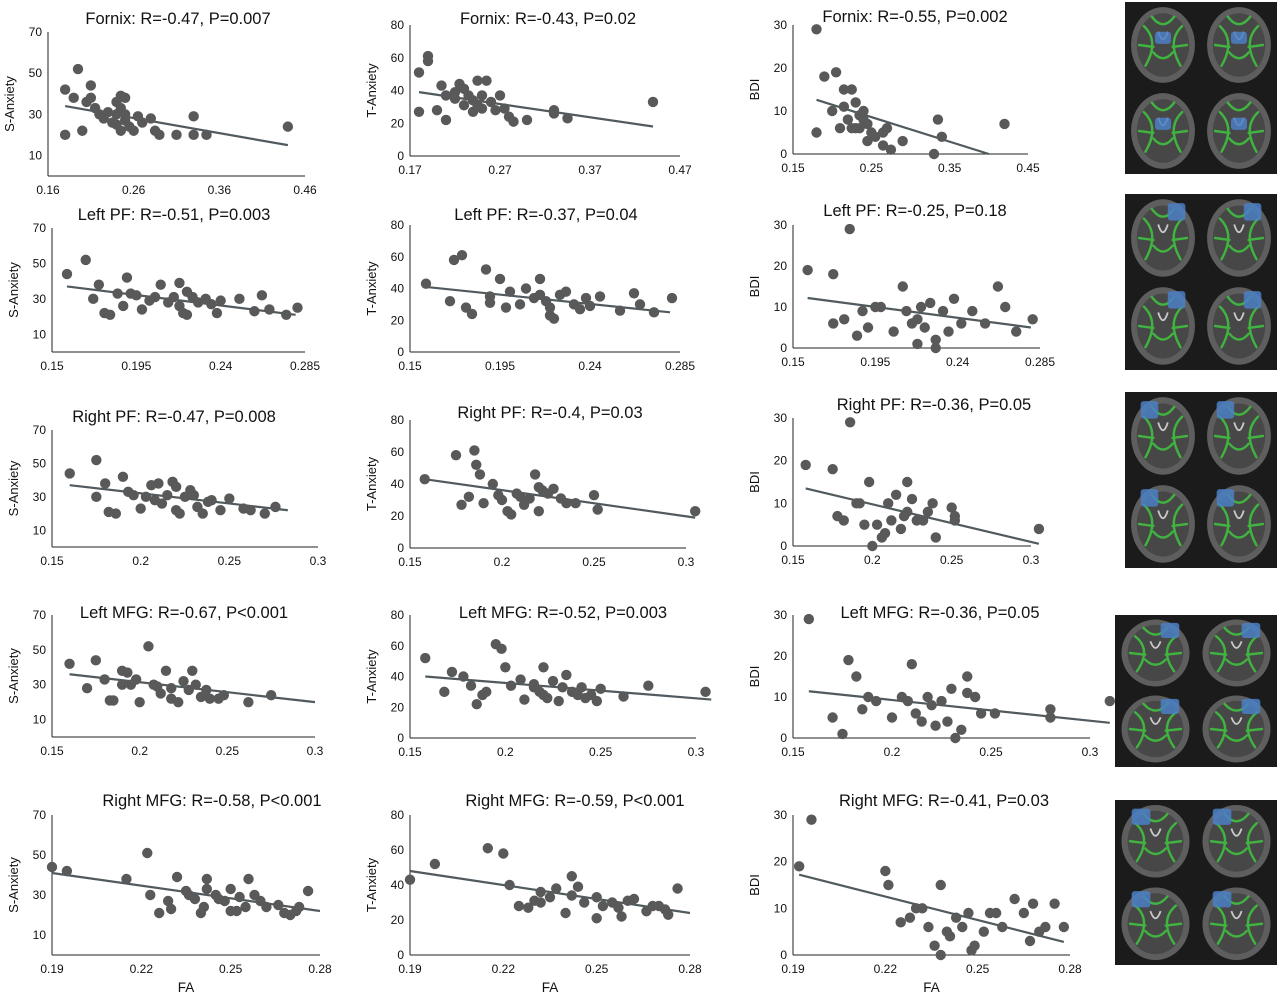  What do you see at coordinates (1201, 88) in the screenshot?
I see `fornix-region-brain-slices` at bounding box center [1201, 88].